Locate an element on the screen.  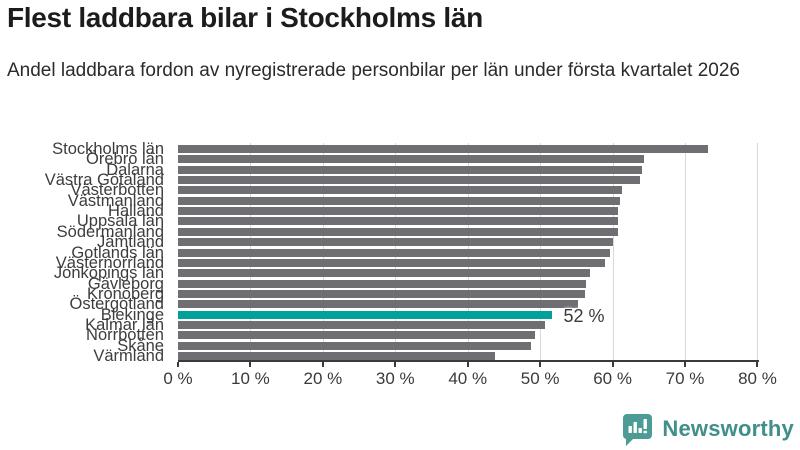
y-axis-label: Örebro län is located at coordinates (125, 159).